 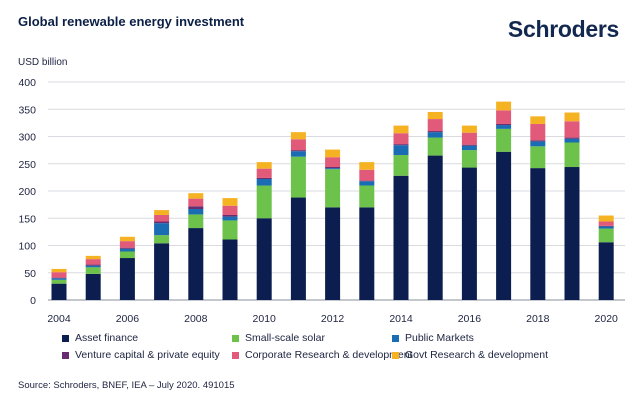 What do you see at coordinates (27, 165) in the screenshot?
I see `y-tick-label: 250` at bounding box center [27, 165].